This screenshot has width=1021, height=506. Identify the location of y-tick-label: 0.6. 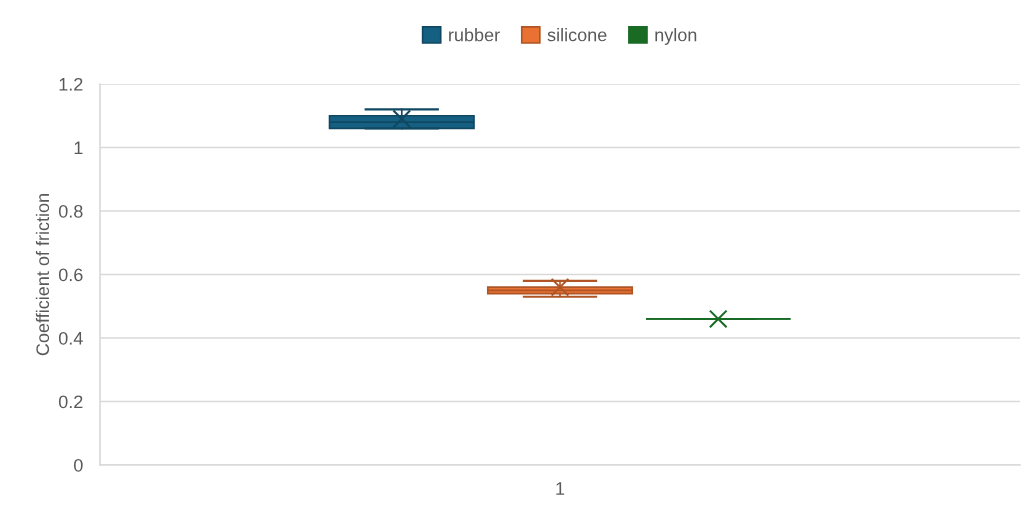
(70, 275).